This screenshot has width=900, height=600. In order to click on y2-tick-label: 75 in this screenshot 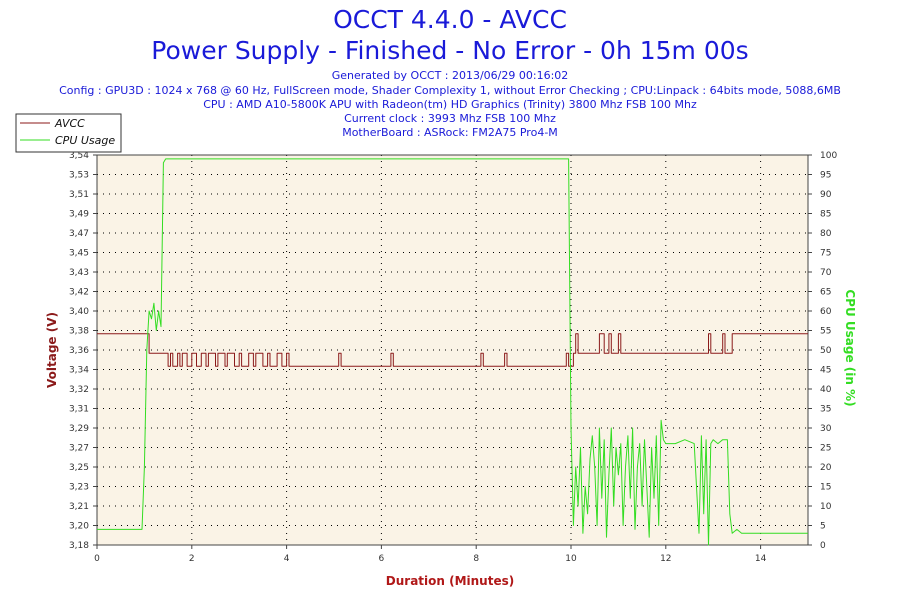, I will do `click(825, 254)`.